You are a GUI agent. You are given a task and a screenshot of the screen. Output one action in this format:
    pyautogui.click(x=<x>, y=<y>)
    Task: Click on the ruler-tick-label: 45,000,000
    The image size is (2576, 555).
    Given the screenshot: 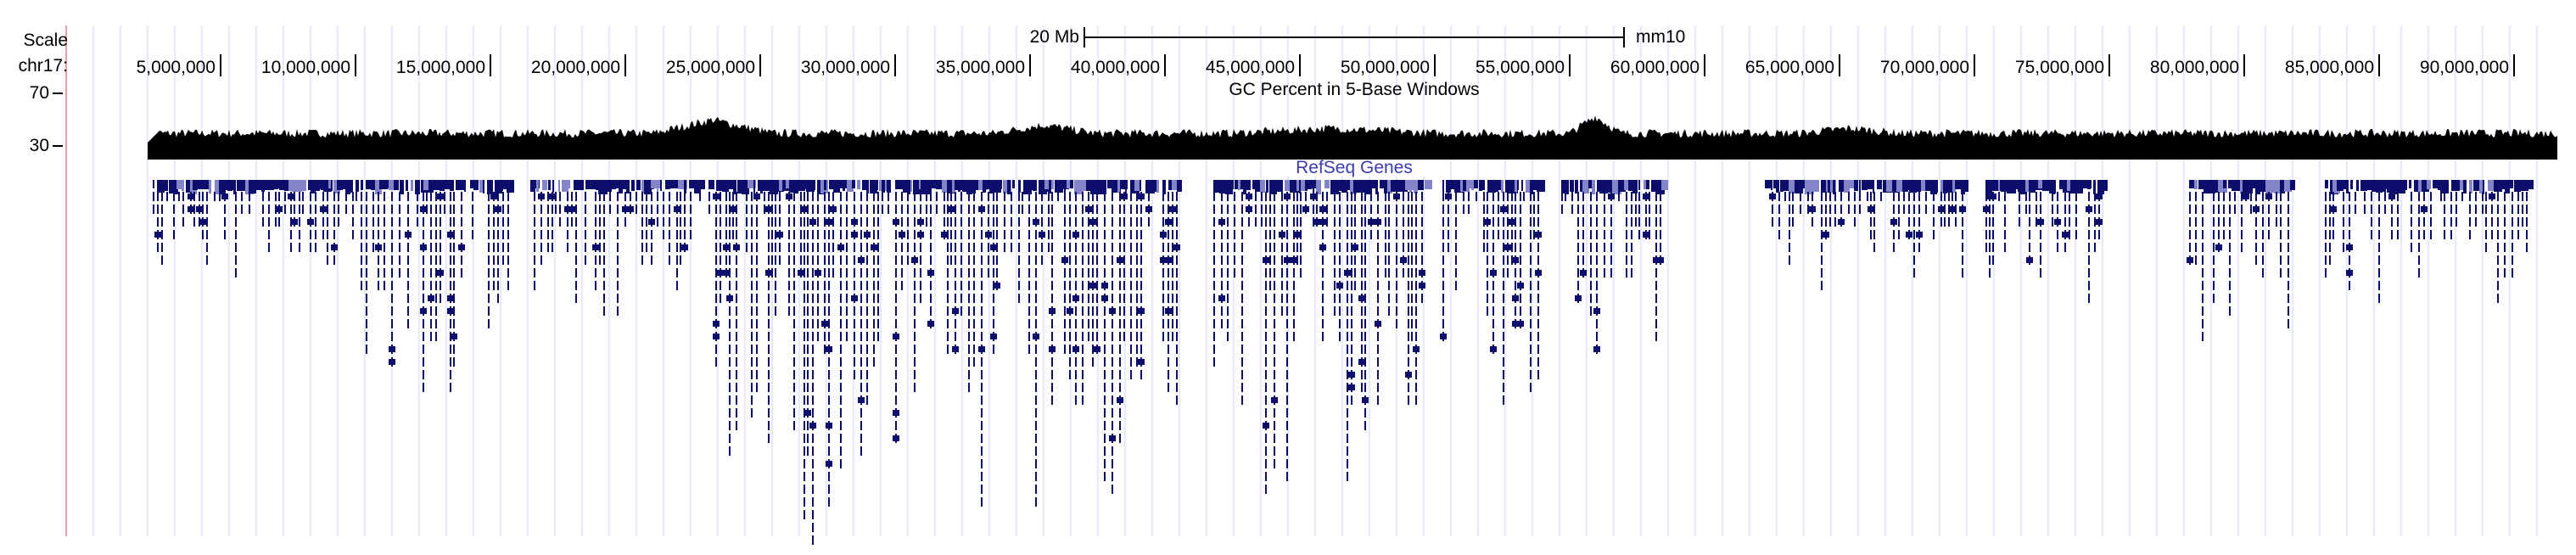 What is the action you would take?
    pyautogui.click(x=1251, y=67)
    